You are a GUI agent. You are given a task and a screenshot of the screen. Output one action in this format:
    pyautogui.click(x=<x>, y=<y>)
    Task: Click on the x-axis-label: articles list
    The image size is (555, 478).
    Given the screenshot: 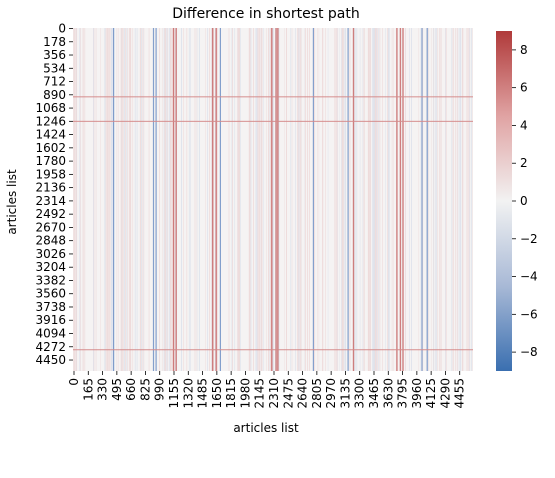 What is the action you would take?
    pyautogui.click(x=266, y=428)
    